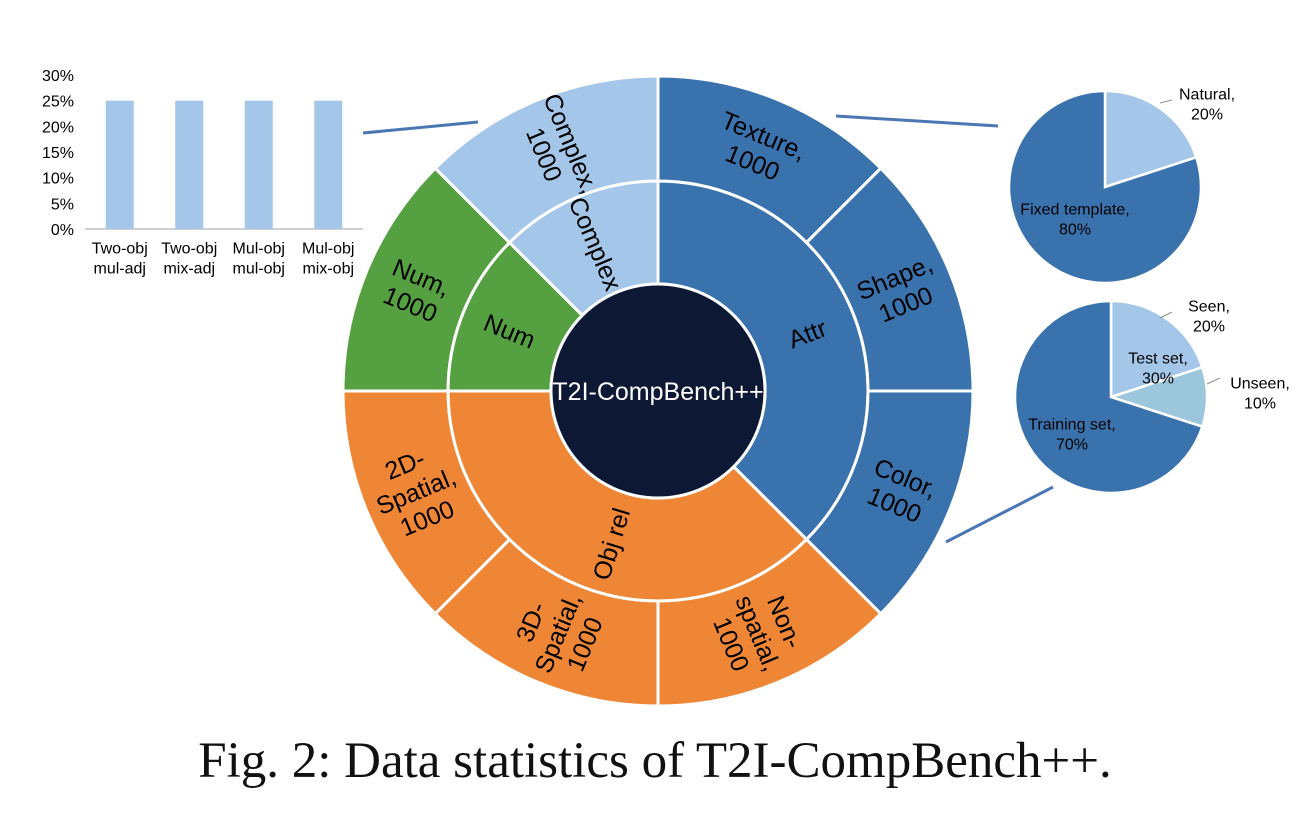 Image resolution: width=1310 pixels, height=822 pixels. What do you see at coordinates (62, 204) in the screenshot?
I see `bar-y-tick-label: 5%` at bounding box center [62, 204].